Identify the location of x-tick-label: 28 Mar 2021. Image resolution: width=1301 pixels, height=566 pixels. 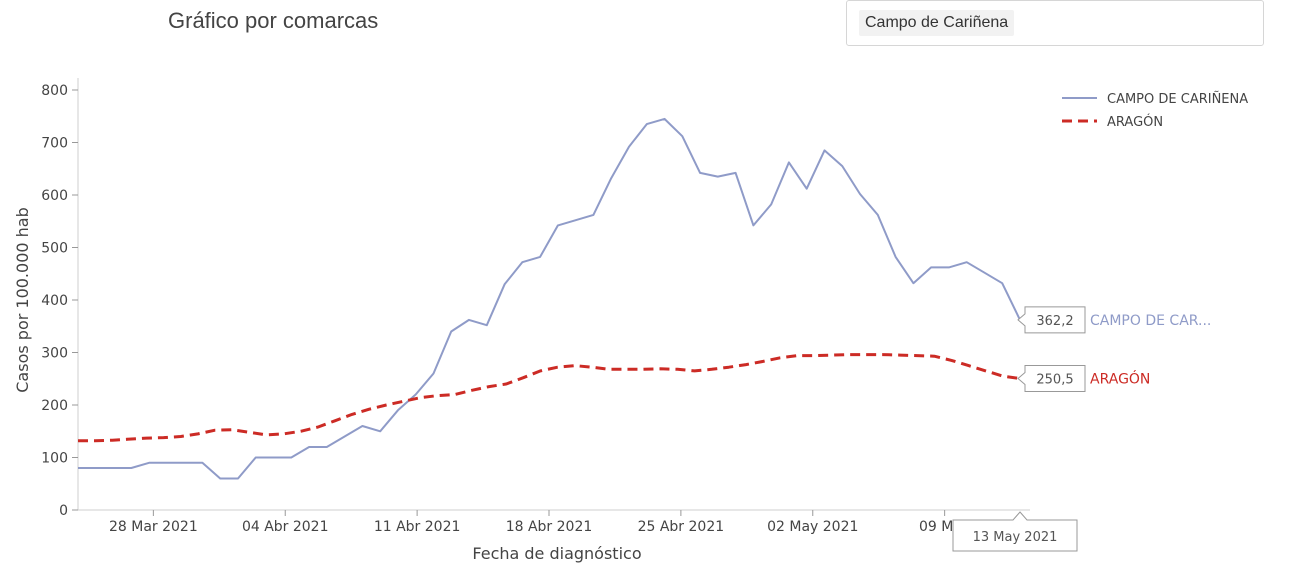
(153, 527).